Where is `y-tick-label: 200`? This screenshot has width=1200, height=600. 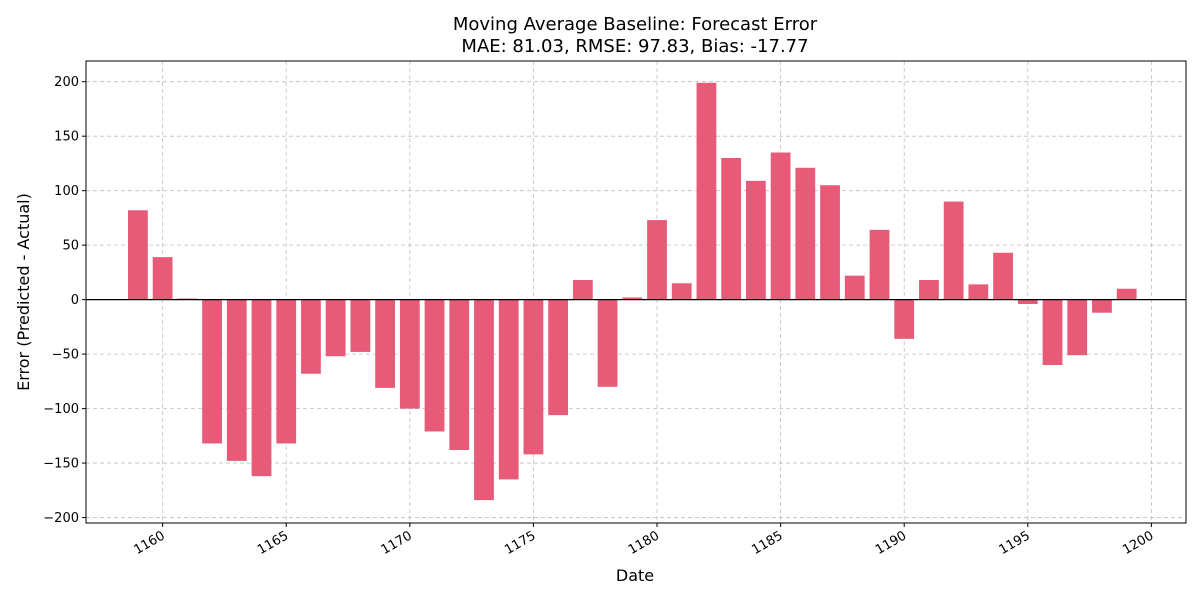
y-tick-label: 200 is located at coordinates (66, 82).